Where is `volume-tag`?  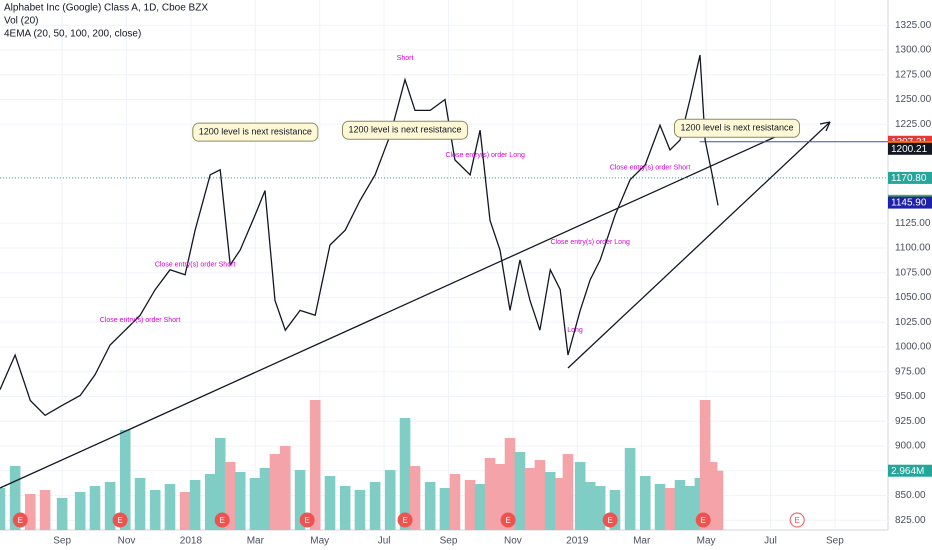
volume-tag is located at coordinates (910, 470).